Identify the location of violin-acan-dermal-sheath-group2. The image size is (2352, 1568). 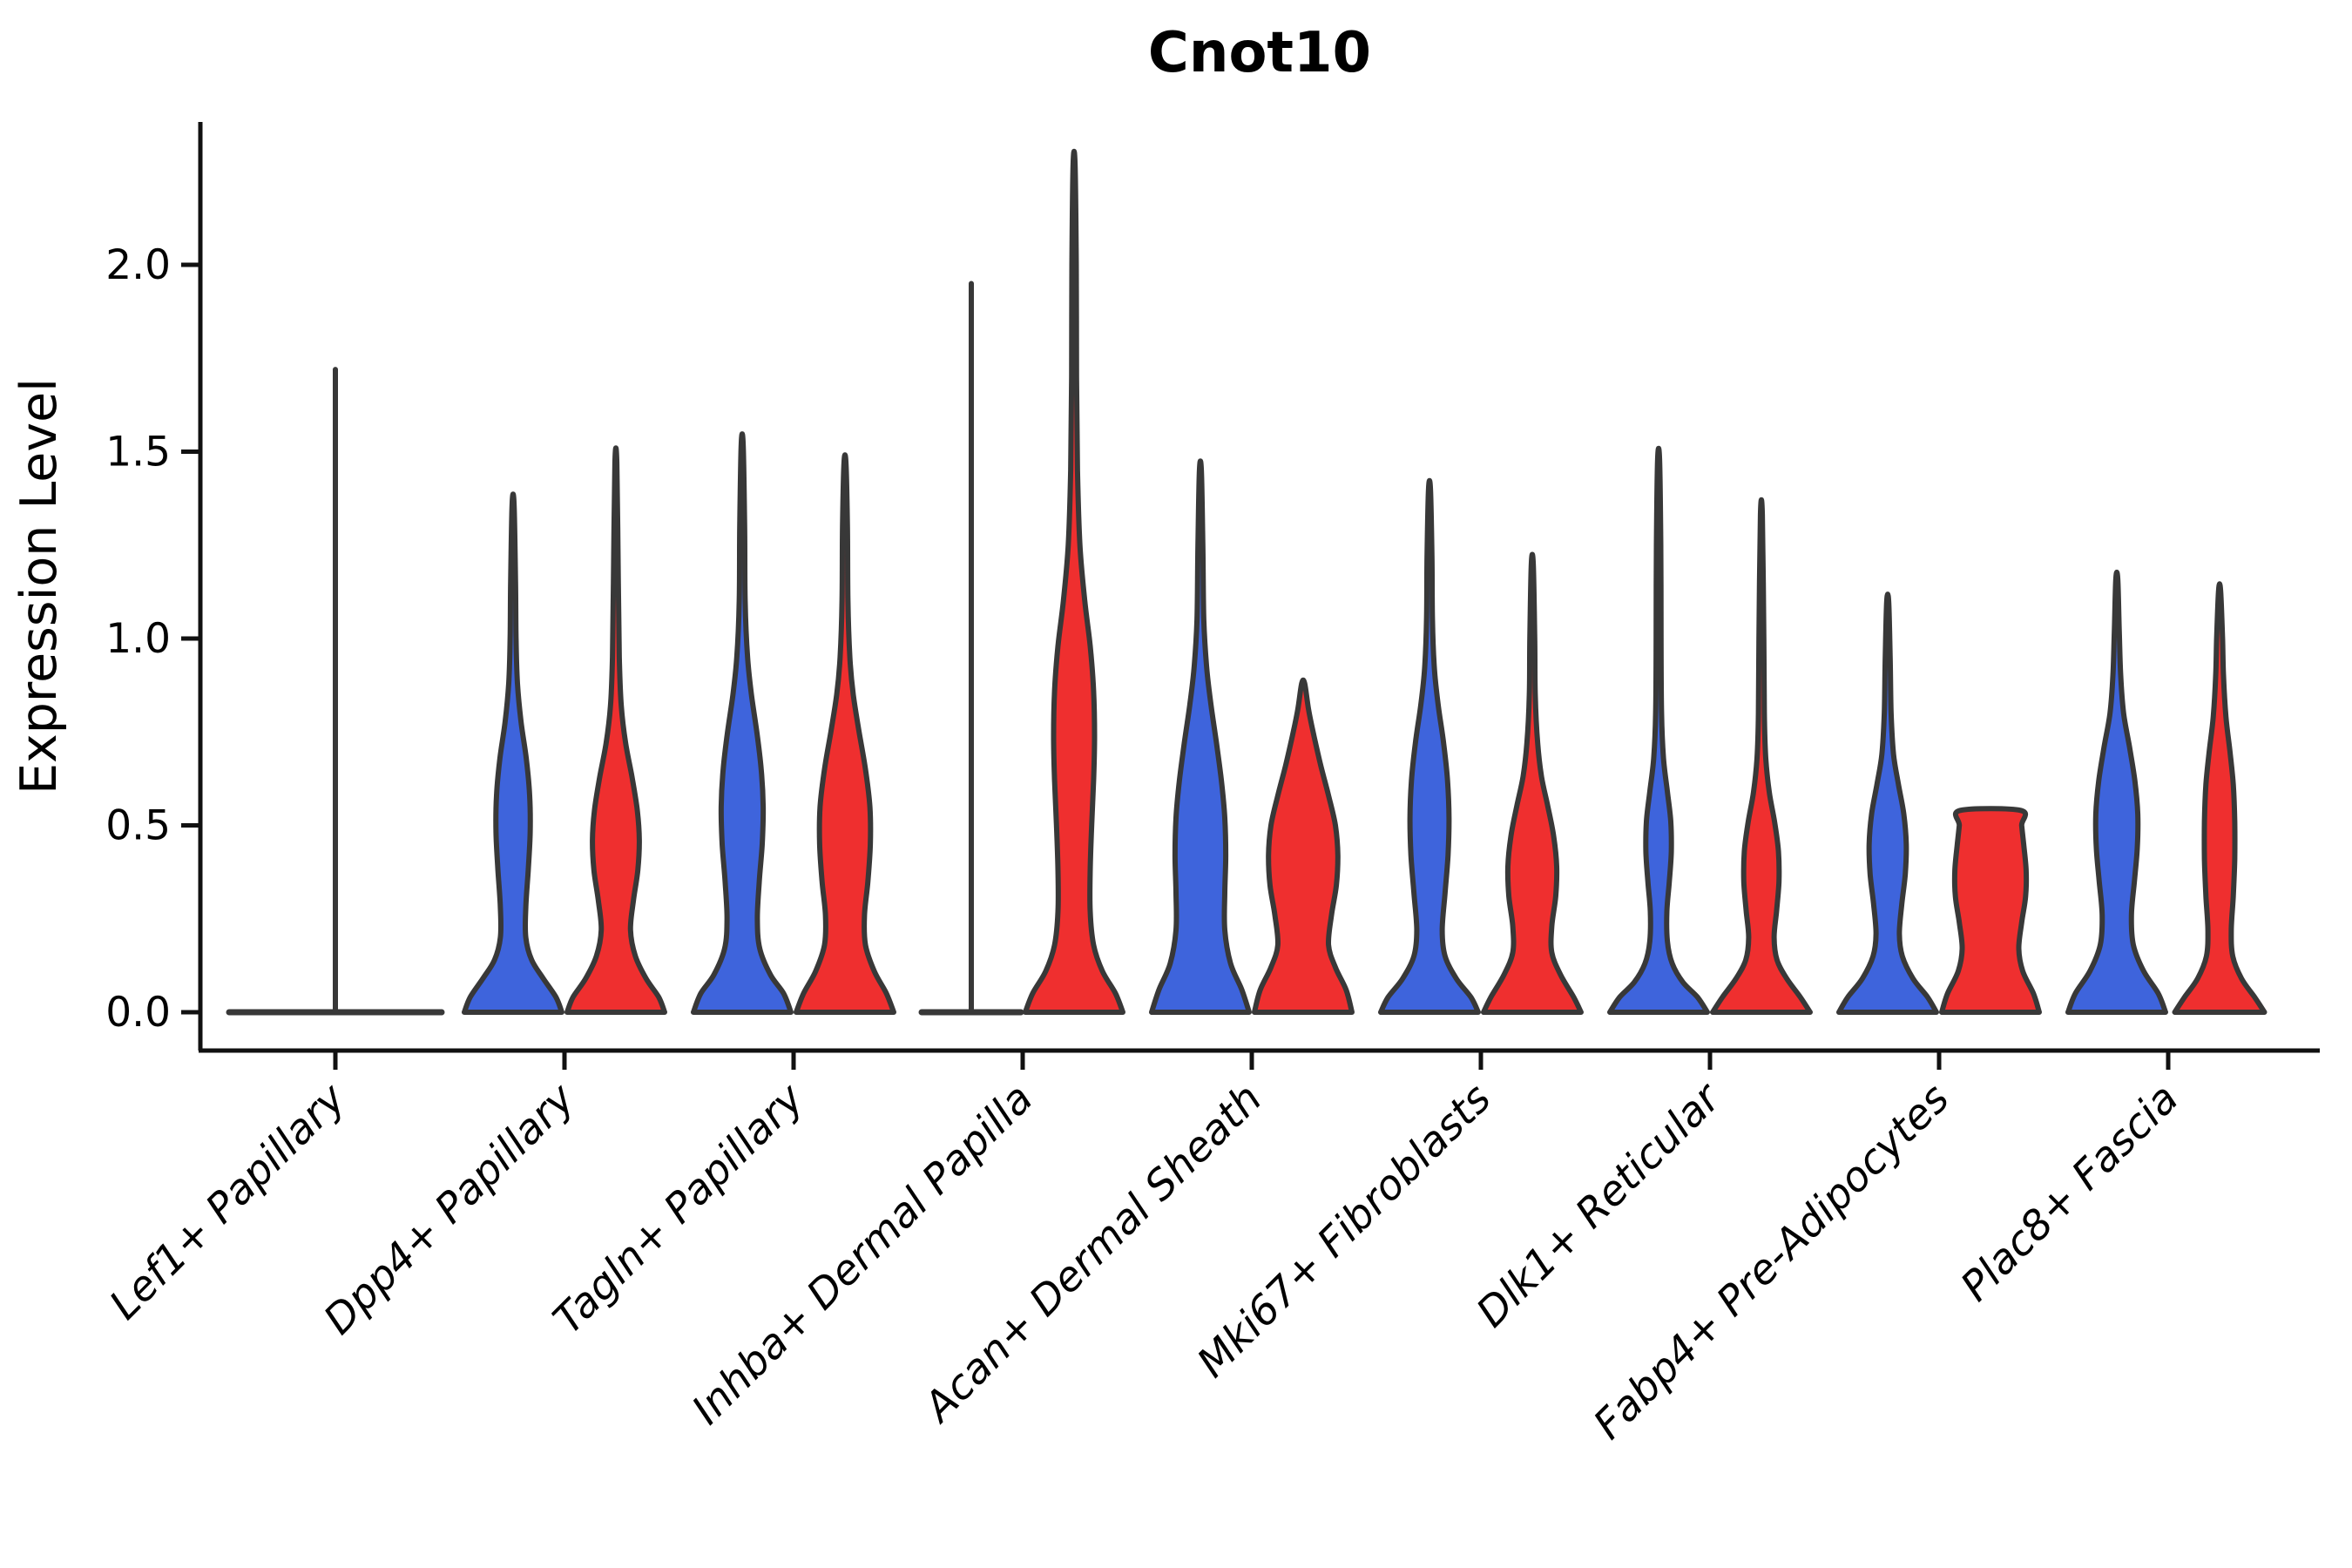
(1303, 846).